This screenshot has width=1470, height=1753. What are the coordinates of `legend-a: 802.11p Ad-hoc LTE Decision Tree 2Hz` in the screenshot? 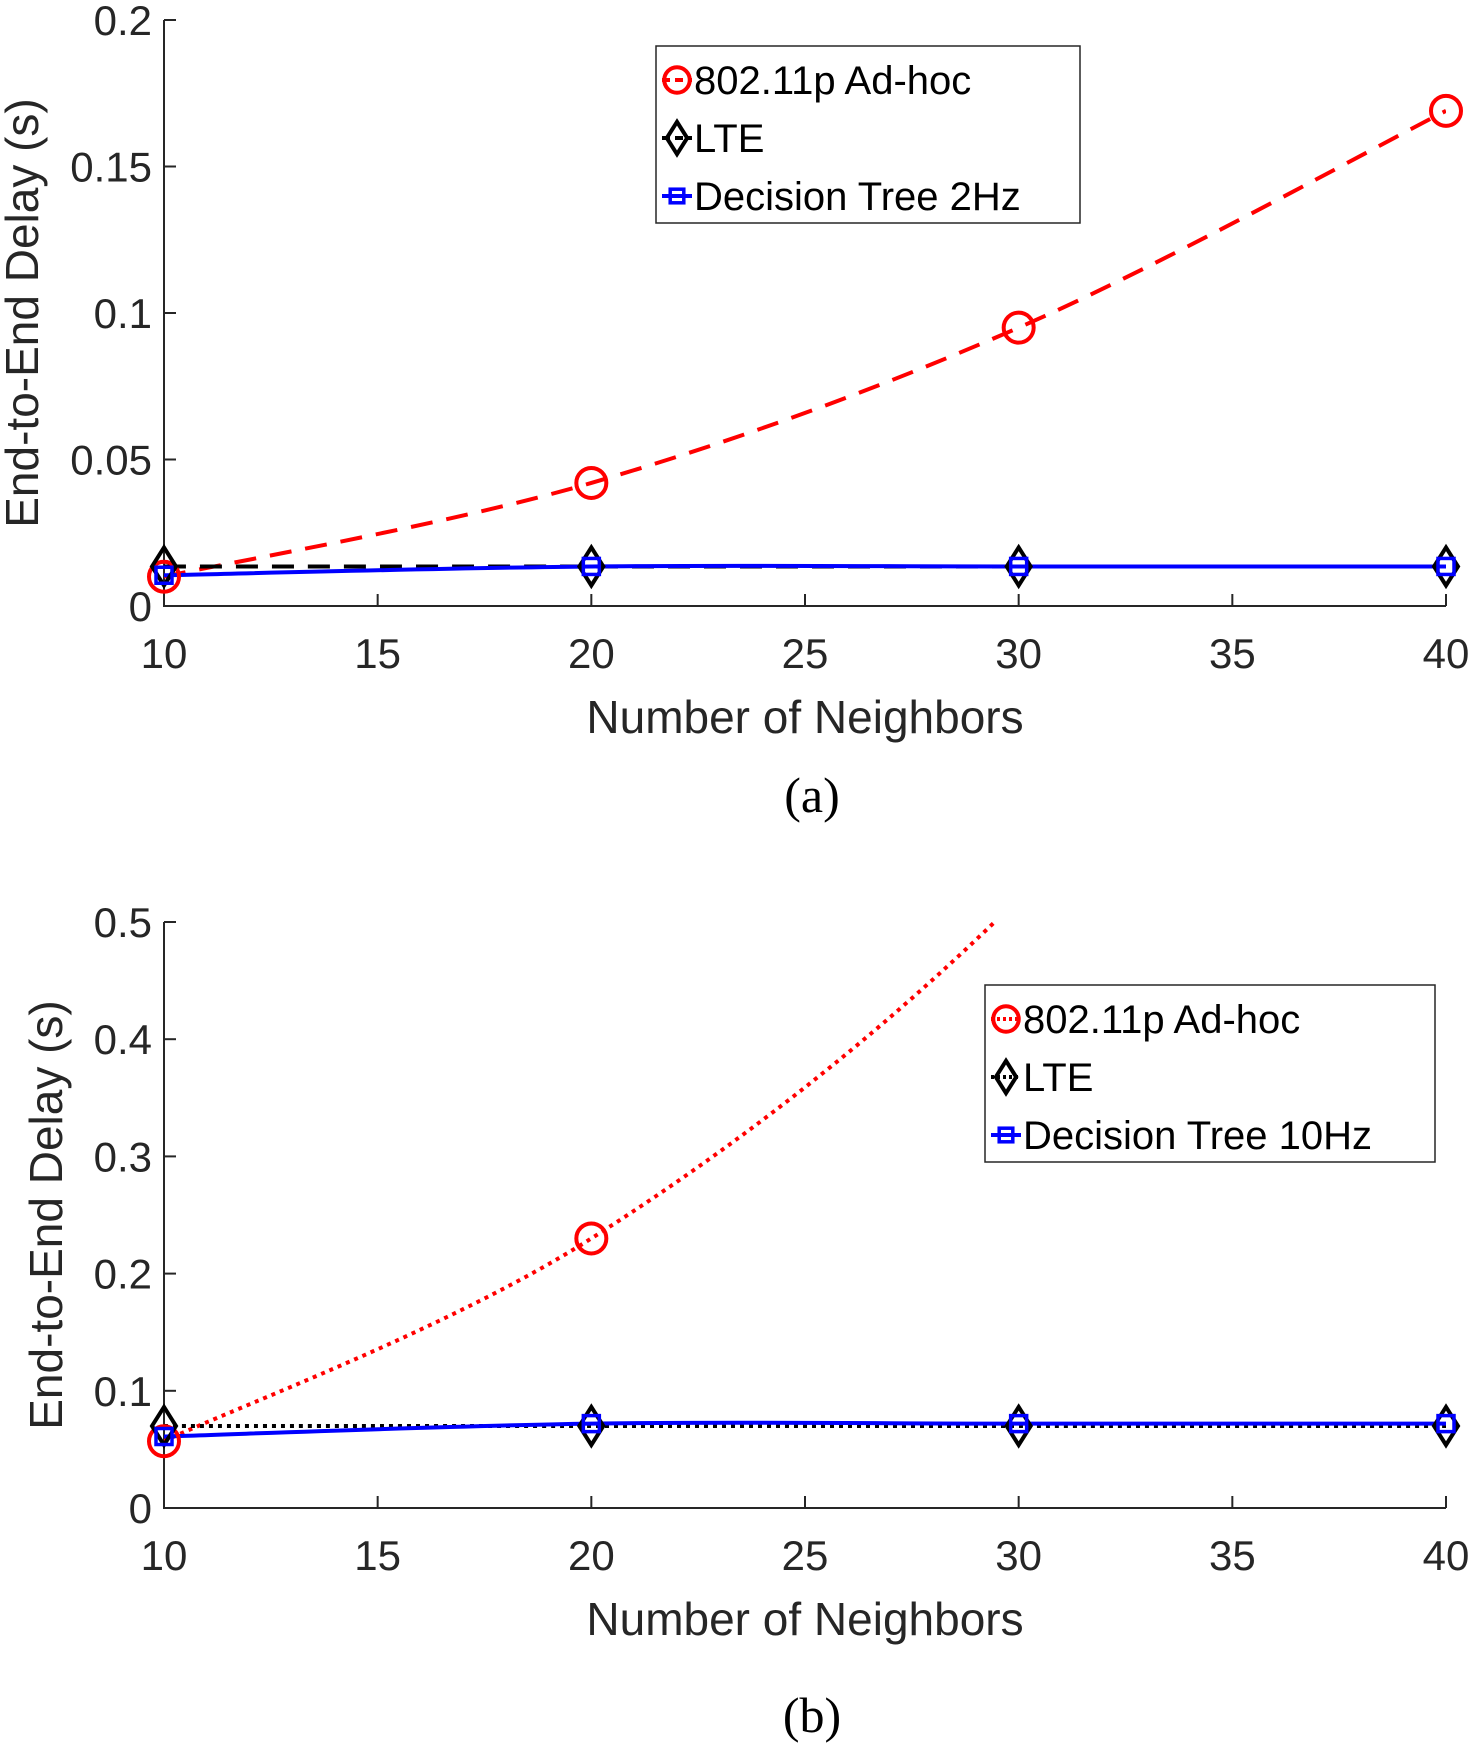 It's located at (868, 134).